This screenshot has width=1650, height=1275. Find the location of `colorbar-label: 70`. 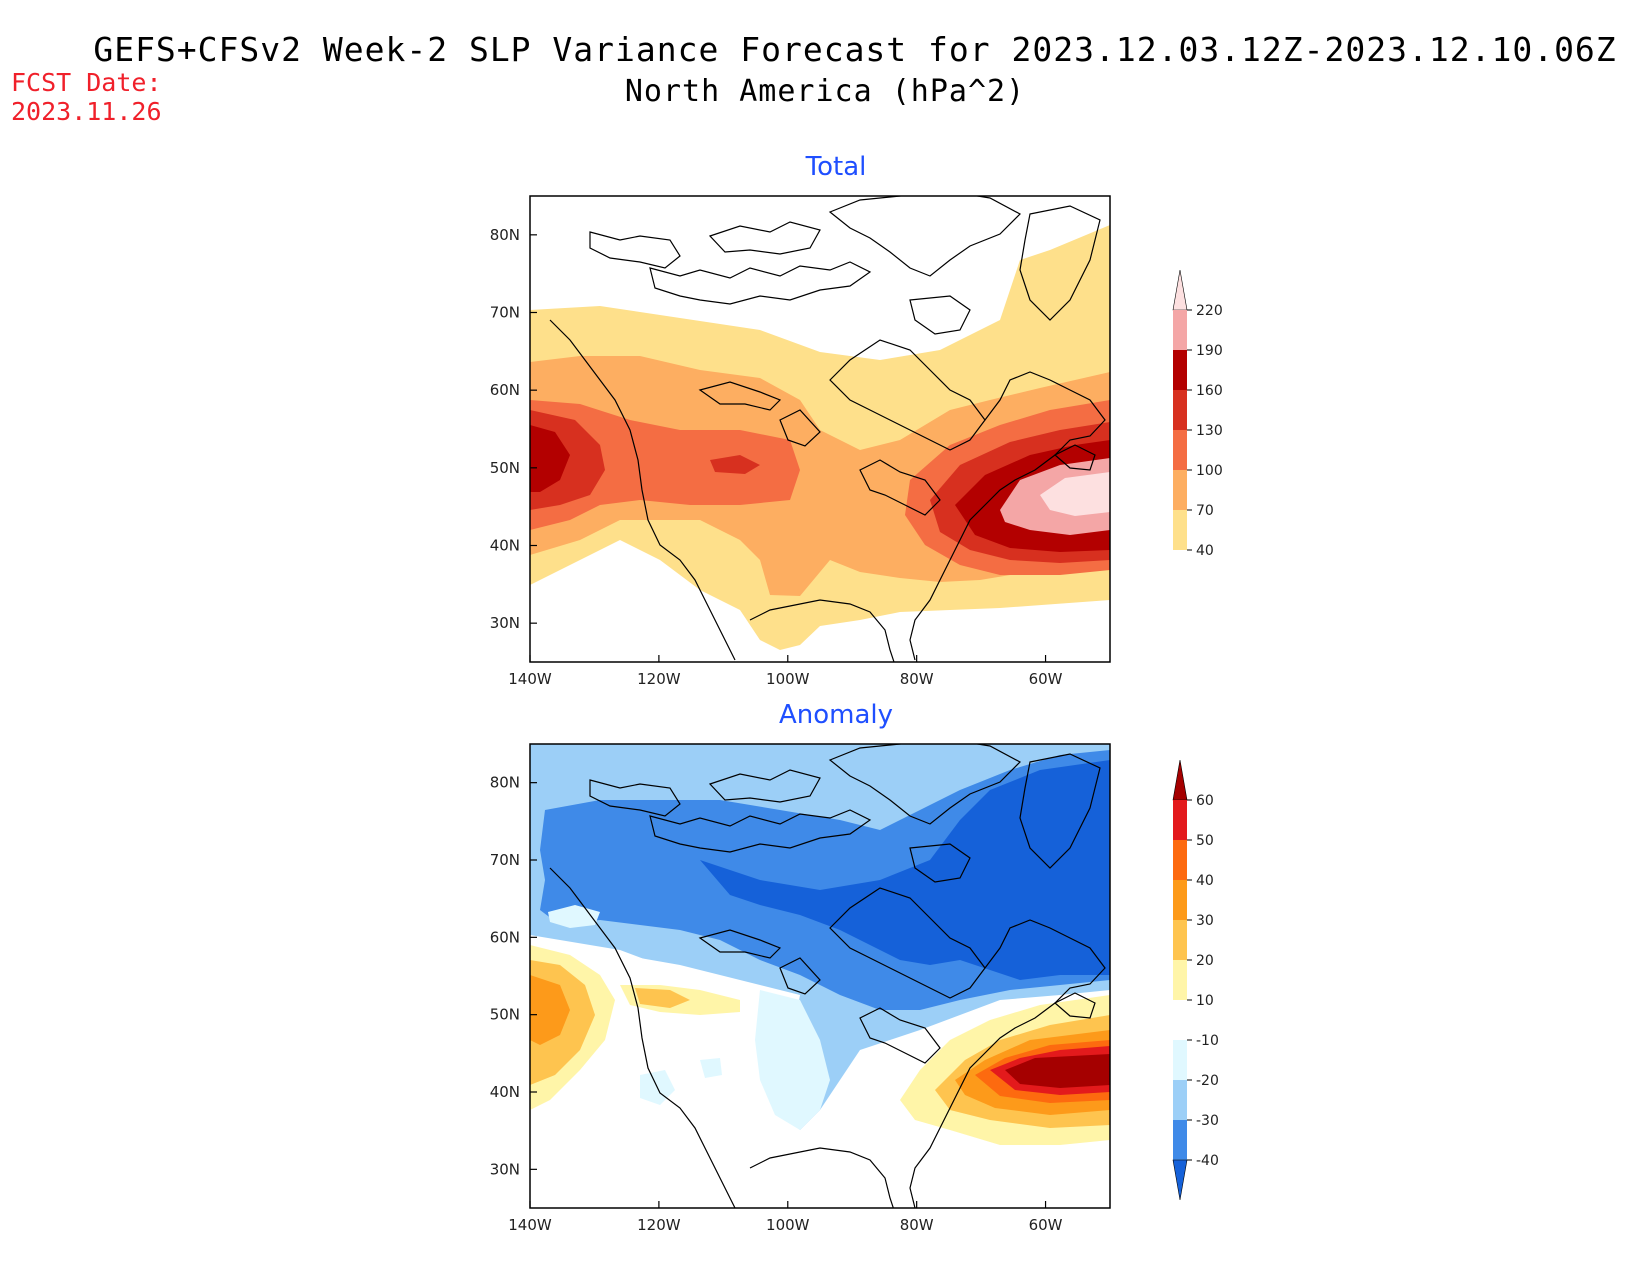

colorbar-label: 70 is located at coordinates (1205, 511).